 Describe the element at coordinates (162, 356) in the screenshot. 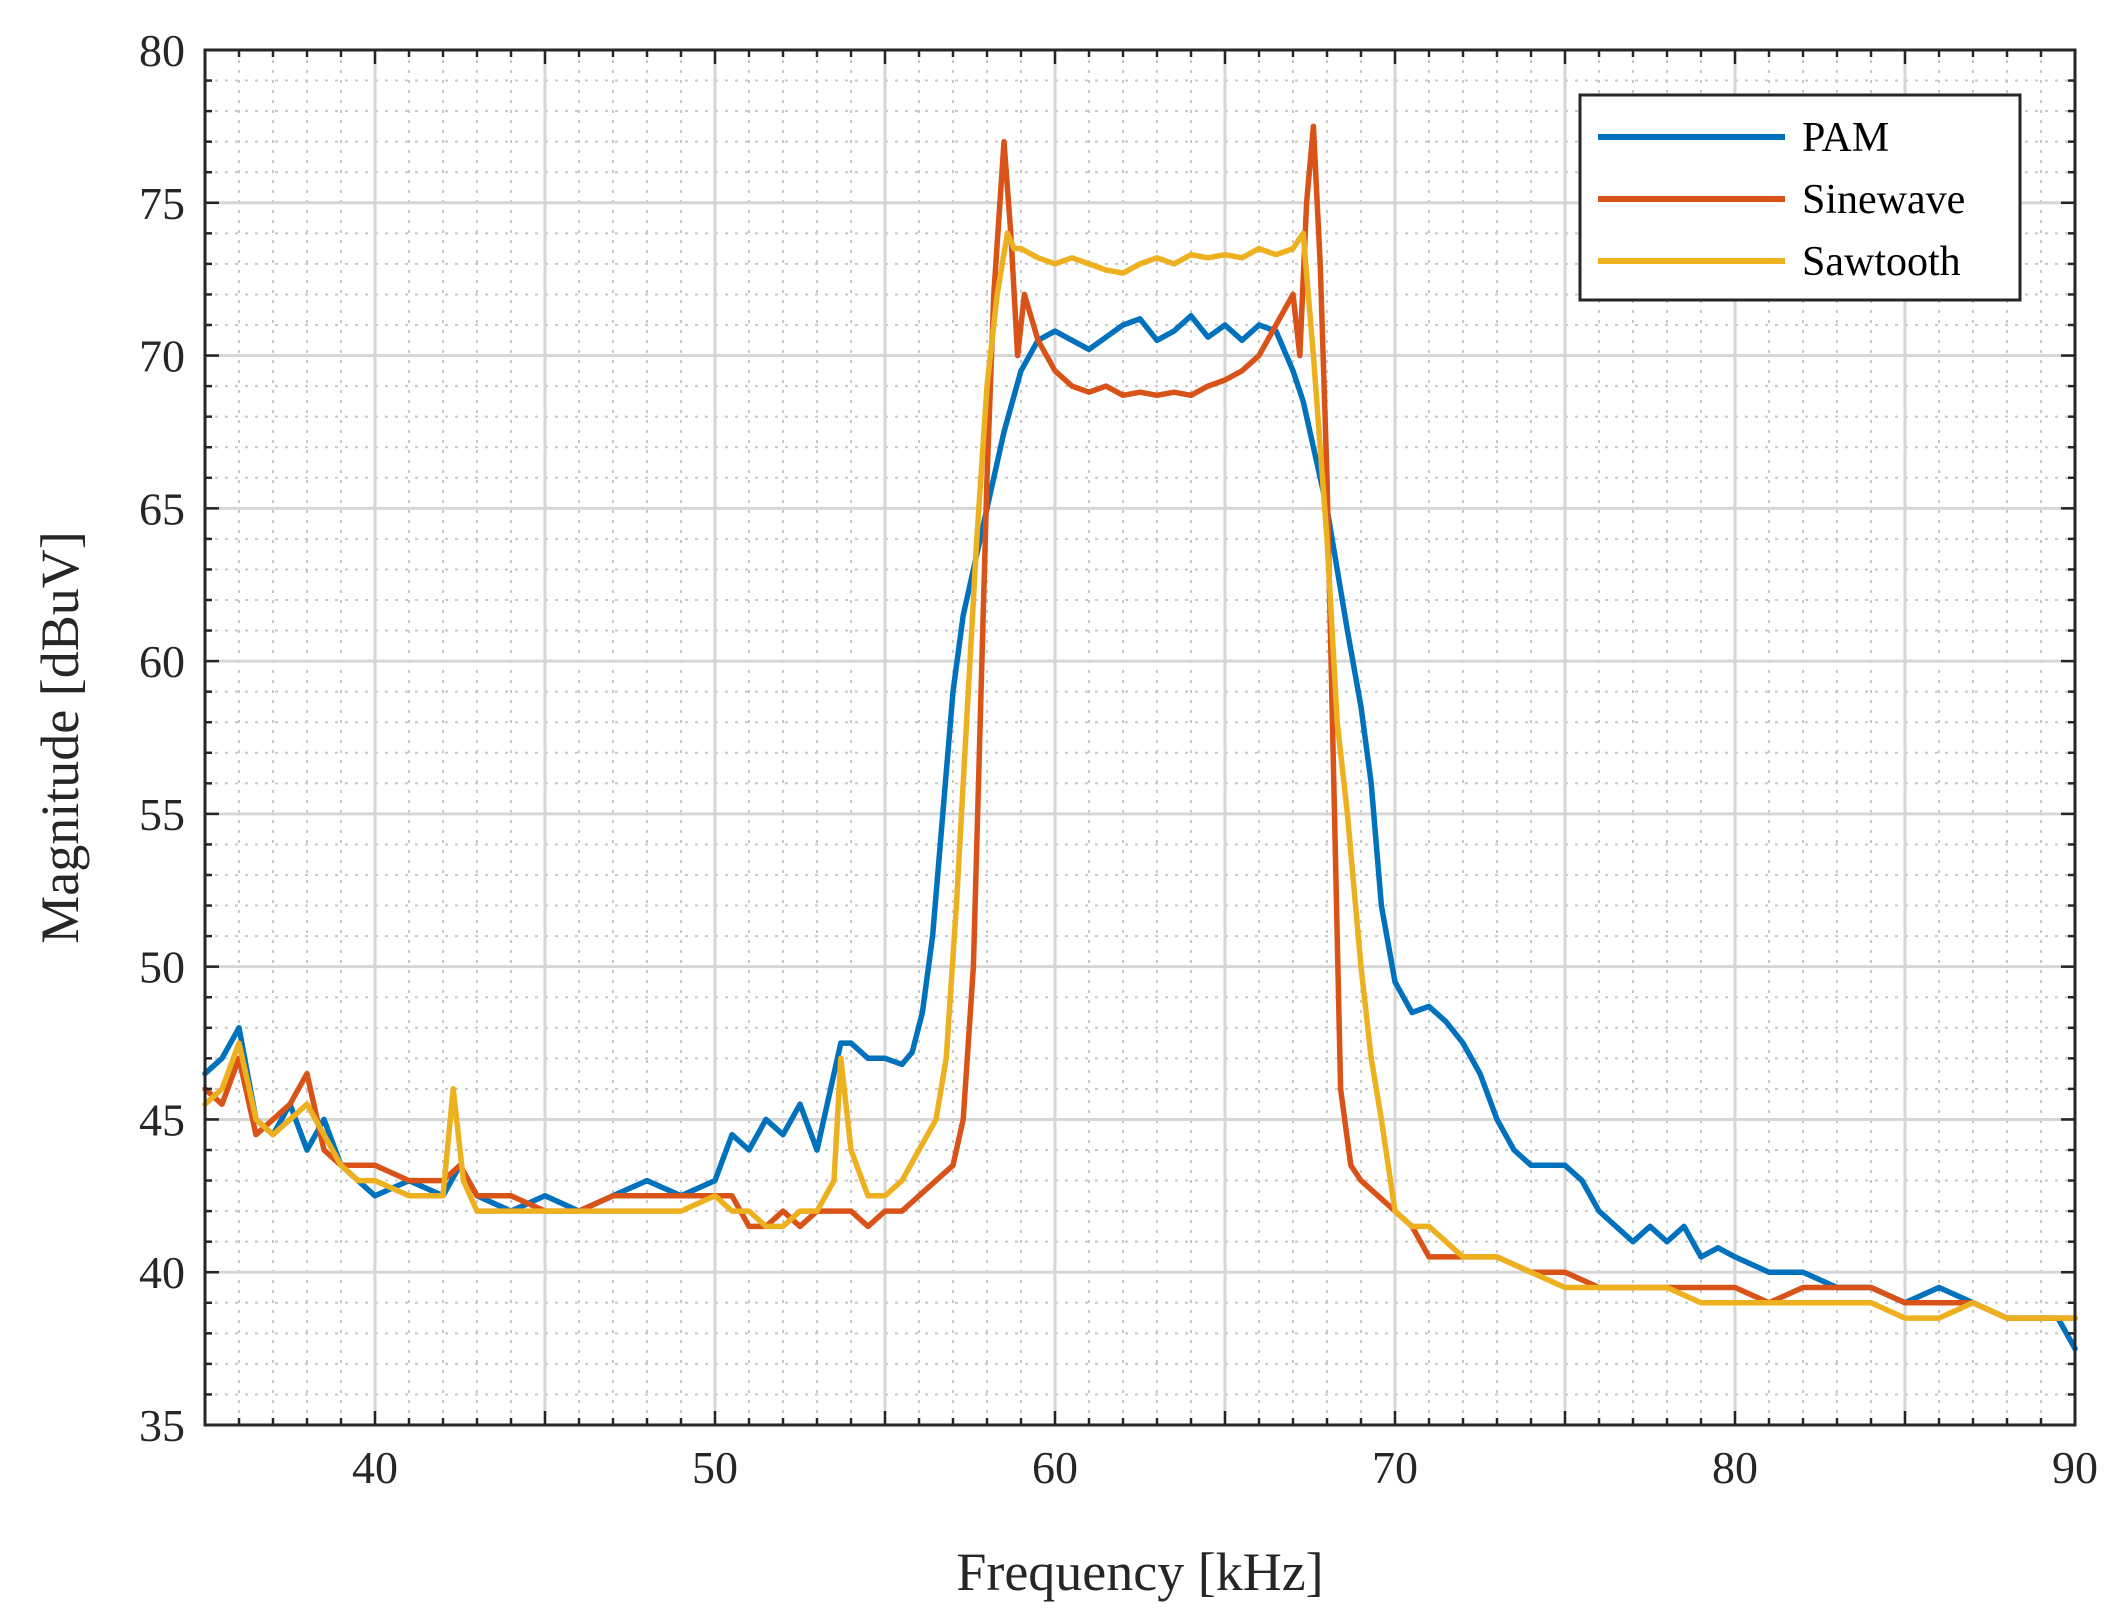

I see `y-tick-label: 70` at that location.